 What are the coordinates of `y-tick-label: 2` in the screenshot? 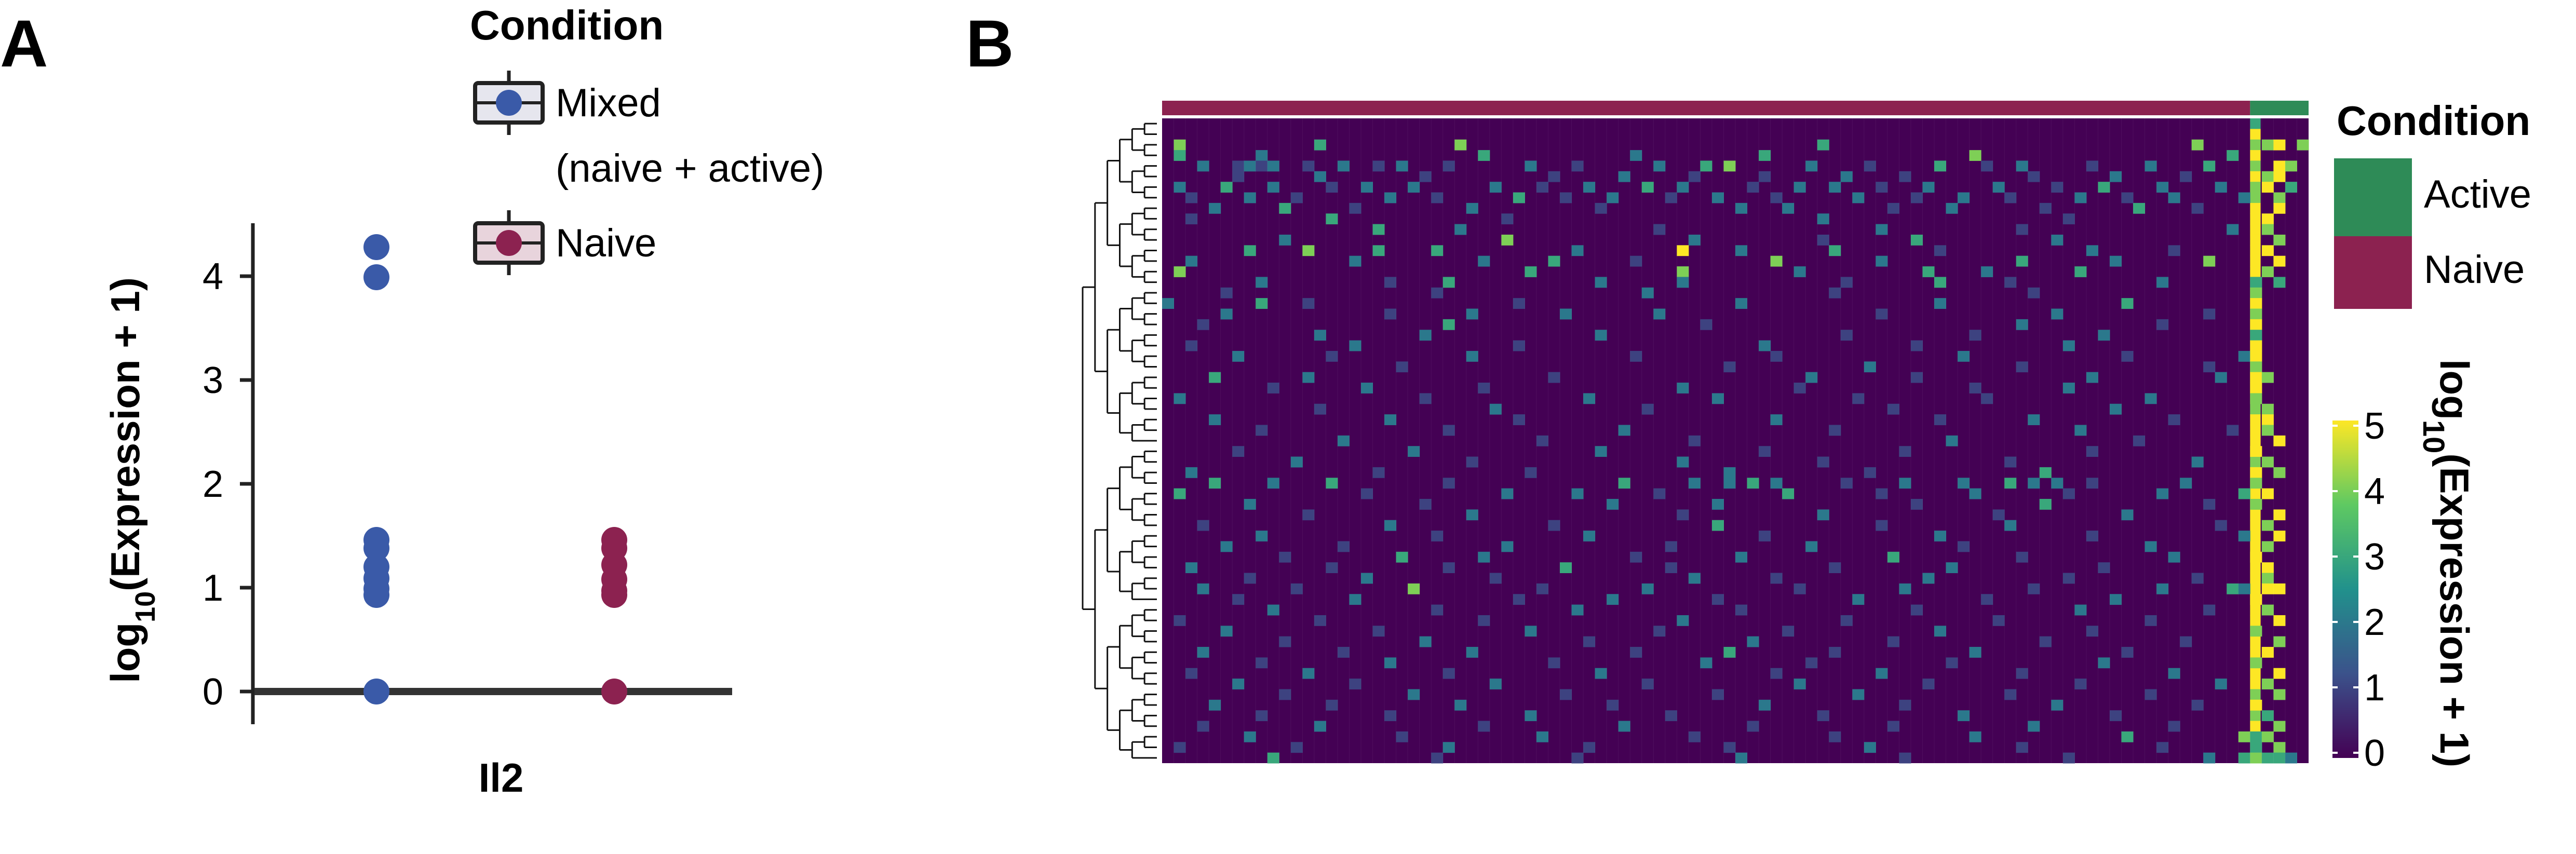 It's located at (213, 484).